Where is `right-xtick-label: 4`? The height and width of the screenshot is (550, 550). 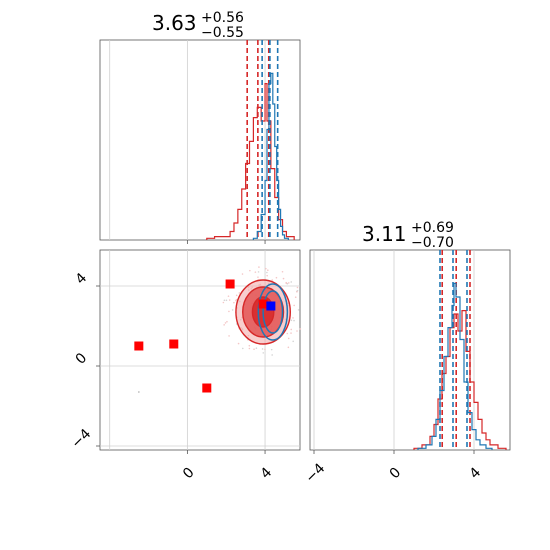
right-xtick-label: 4 is located at coordinates (476, 474).